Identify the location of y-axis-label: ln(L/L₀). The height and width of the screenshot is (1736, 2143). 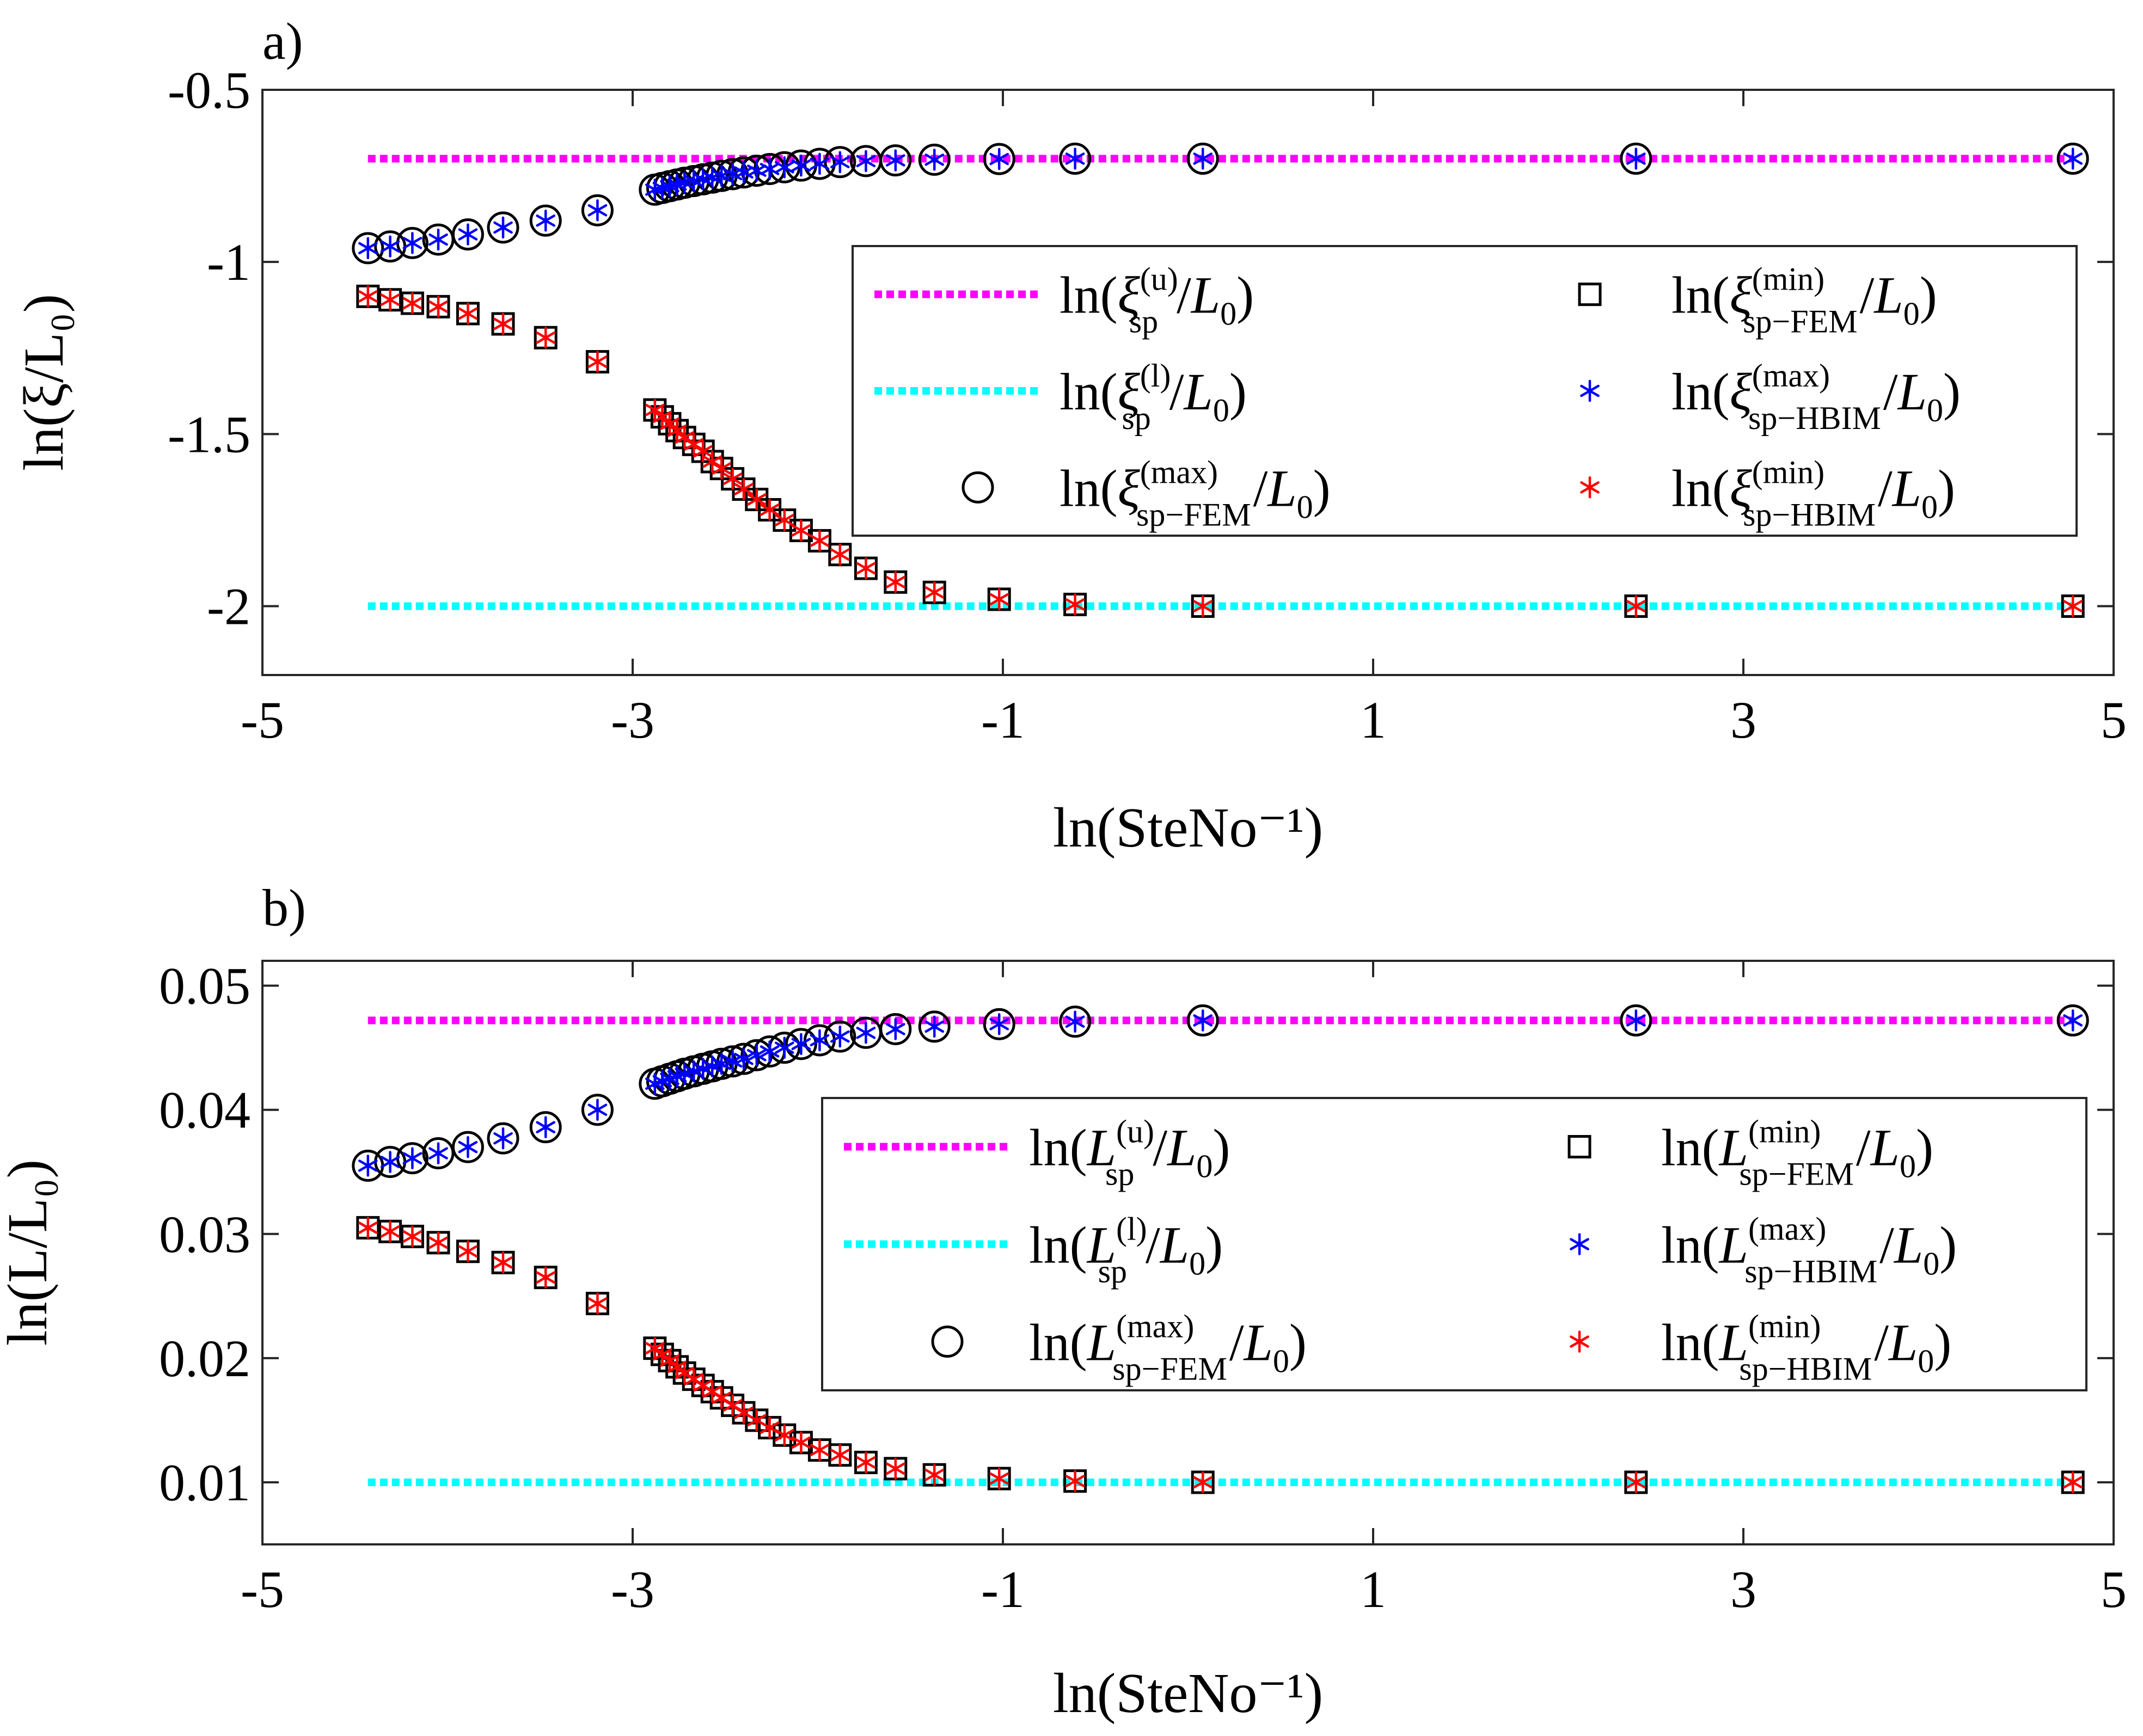
(29, 1253).